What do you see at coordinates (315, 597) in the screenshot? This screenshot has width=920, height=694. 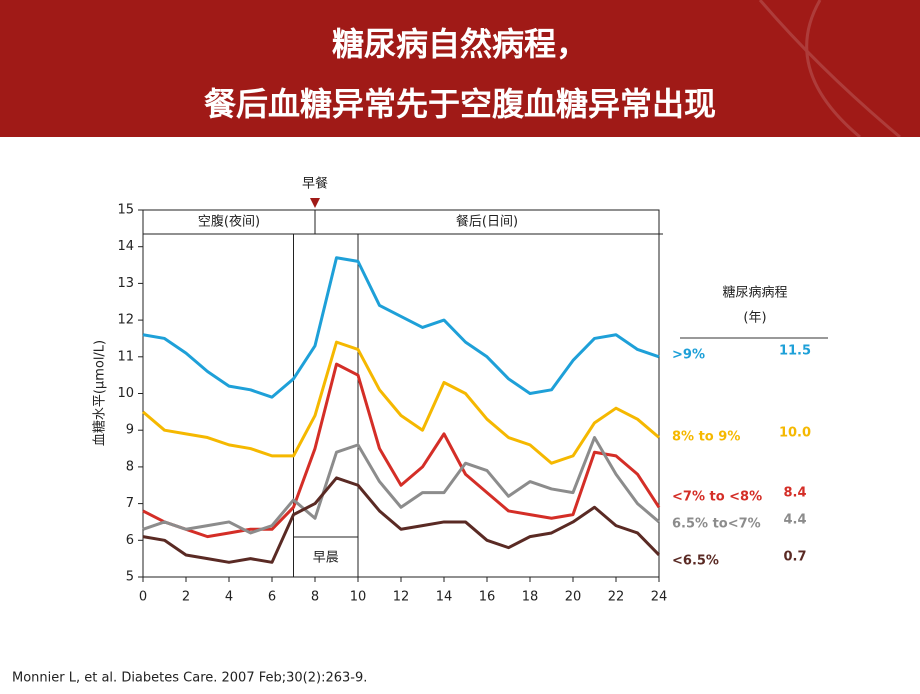 I see `x-tick-label: 8` at bounding box center [315, 597].